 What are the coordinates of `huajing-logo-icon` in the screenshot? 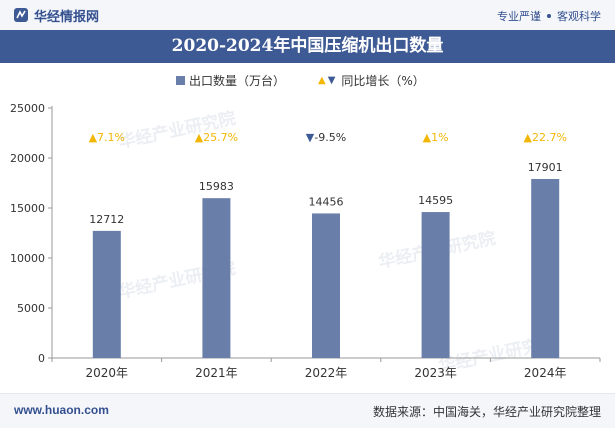 It's located at (21, 15).